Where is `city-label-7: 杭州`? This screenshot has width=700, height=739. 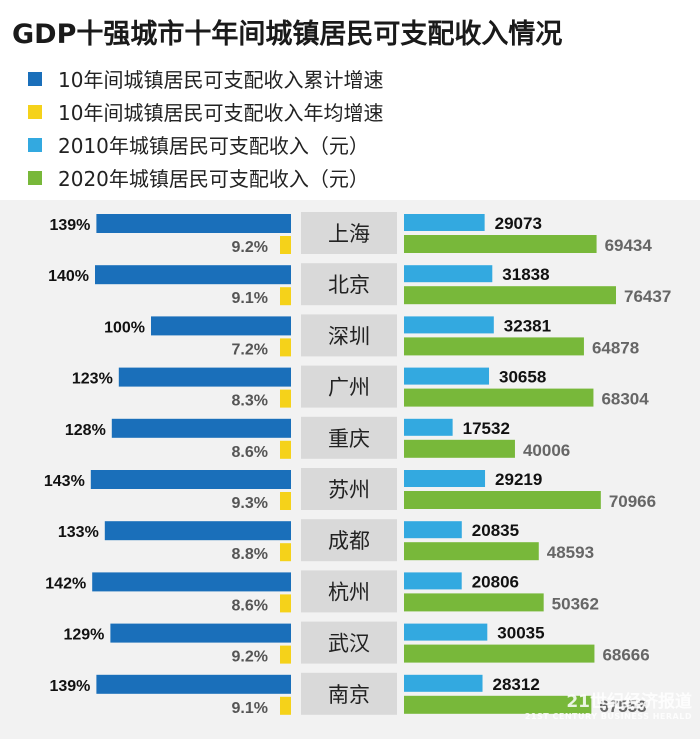 city-label-7: 杭州 is located at coordinates (349, 592).